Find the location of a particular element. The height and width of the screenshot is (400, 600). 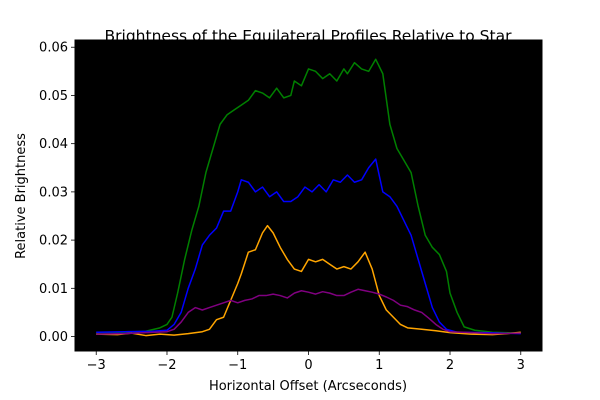

x-axis-title: Horizontal Offset (Arcseconds) is located at coordinates (308, 386).